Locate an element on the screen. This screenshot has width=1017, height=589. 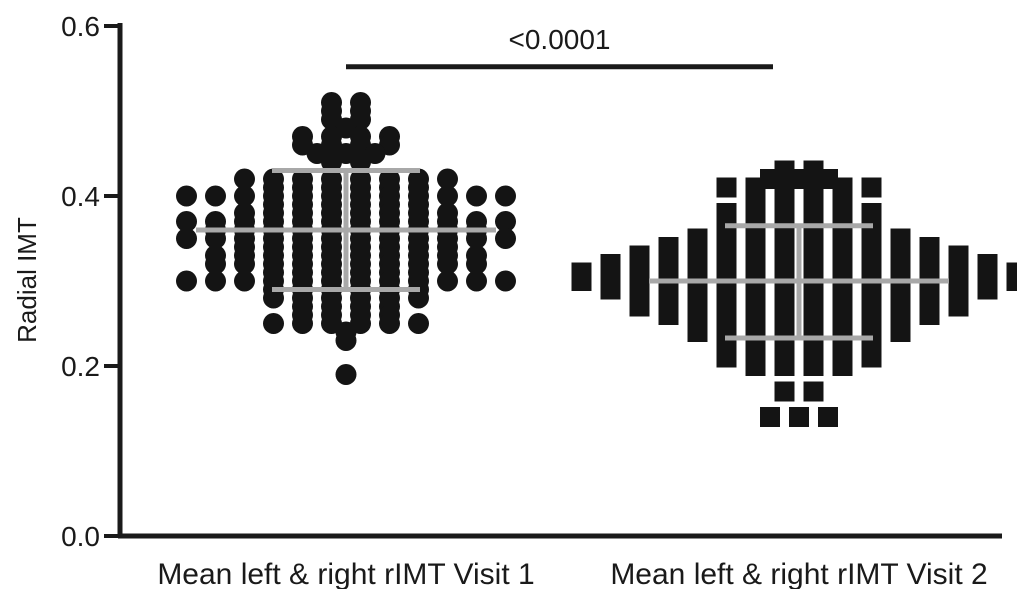
y-ticks-layer: 0.0 0.2 0.4 0.6 is located at coordinates (90, 281).